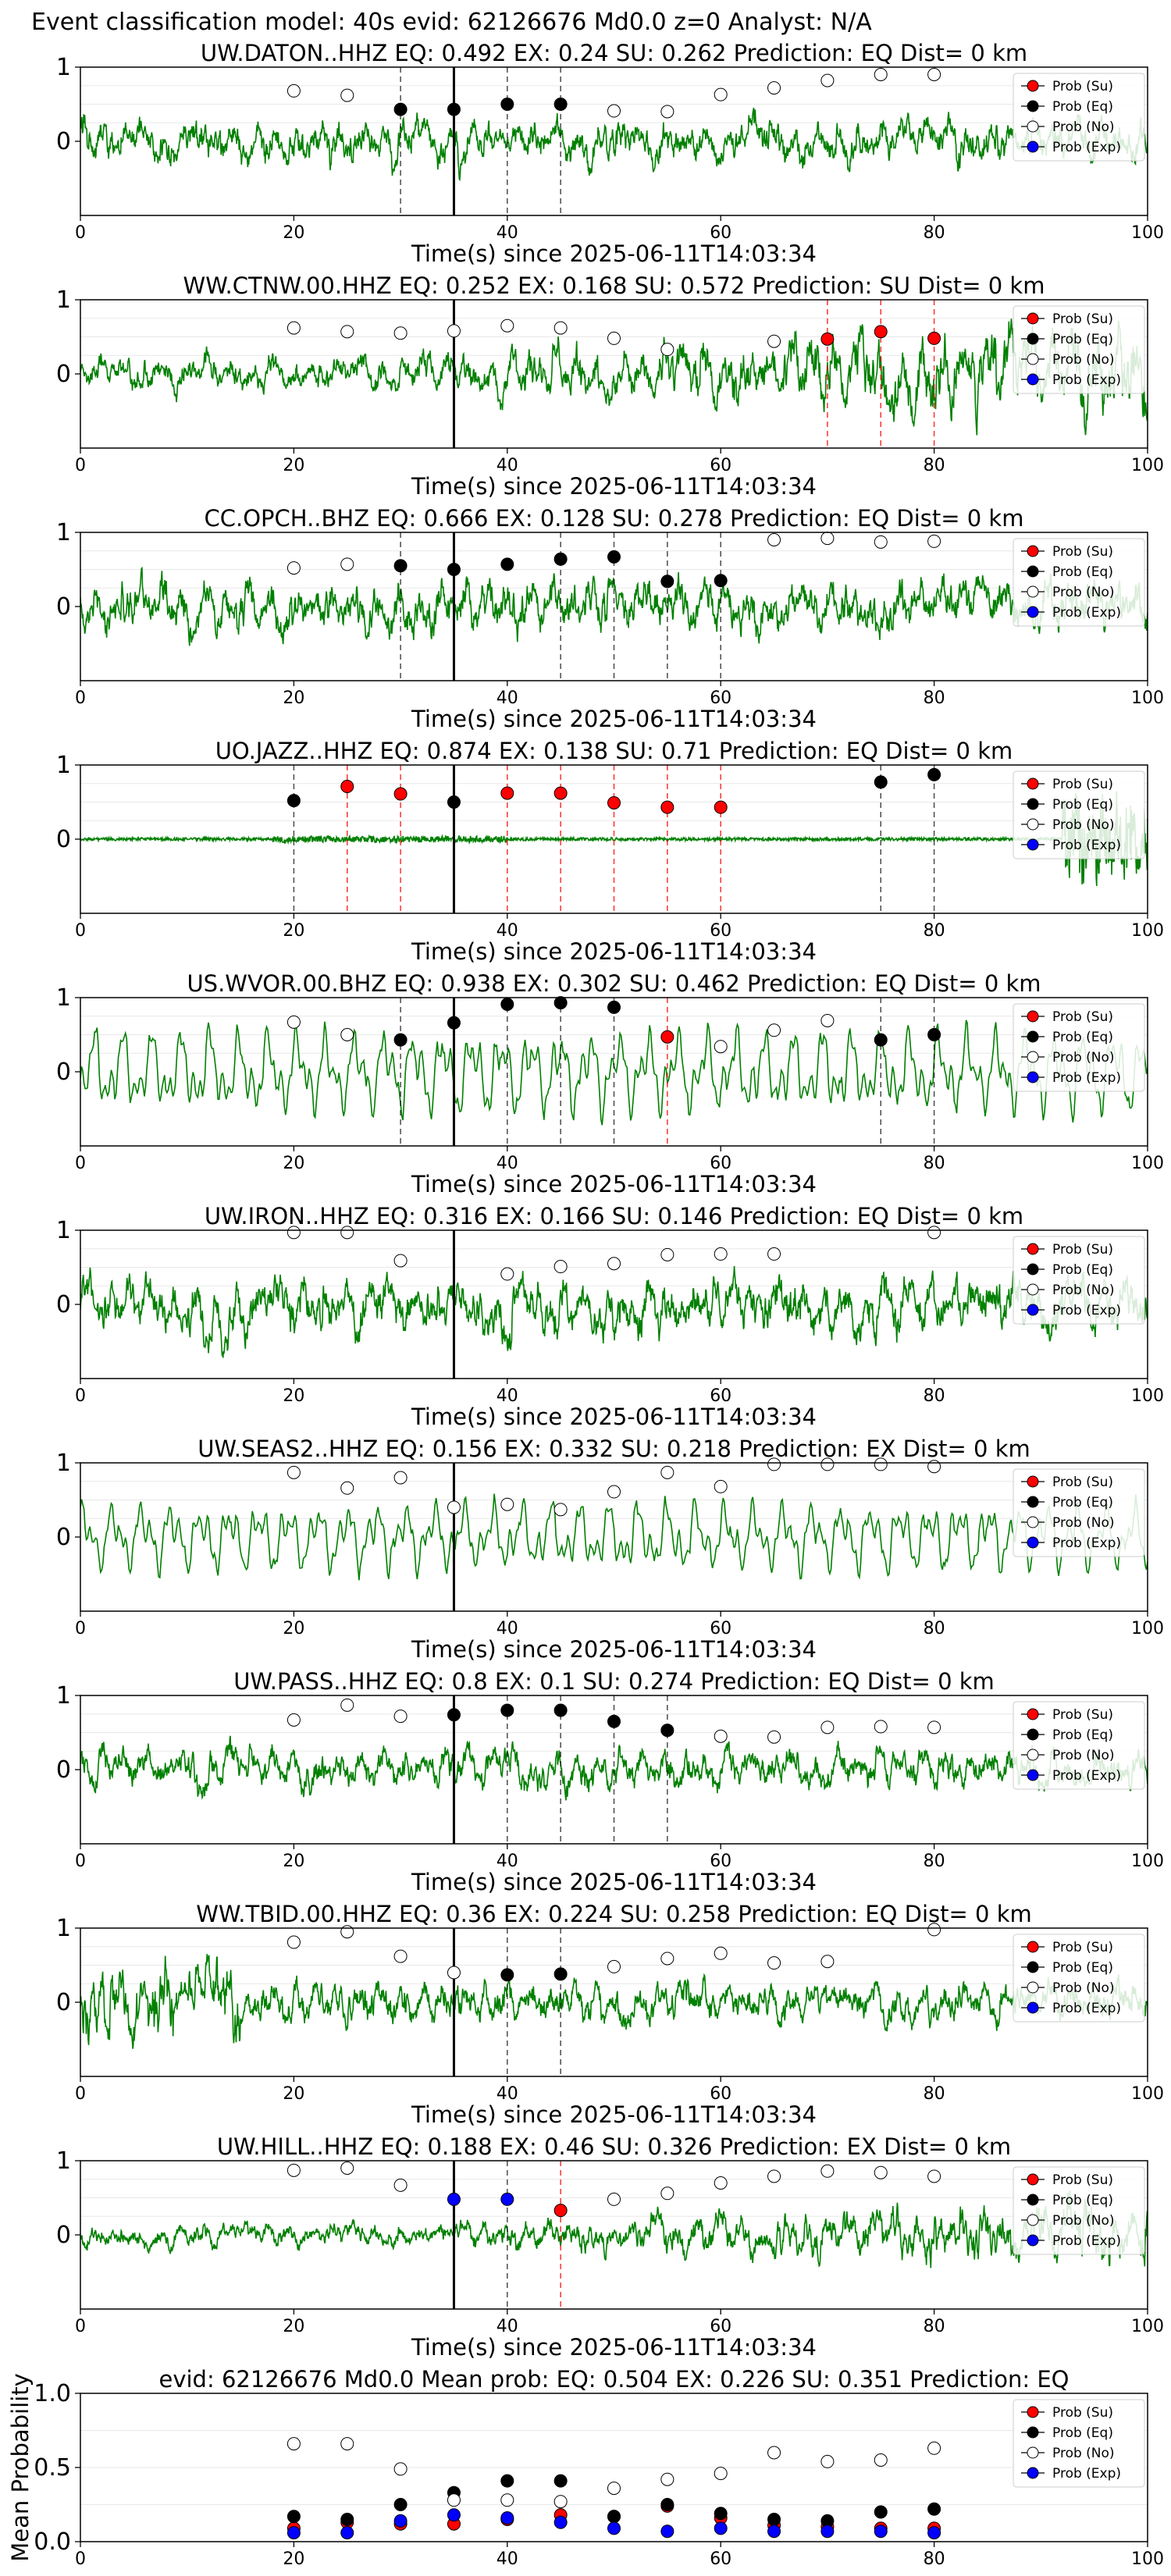  What do you see at coordinates (1082, 805) in the screenshot?
I see `legend-label: Prob (Eq)` at bounding box center [1082, 805].